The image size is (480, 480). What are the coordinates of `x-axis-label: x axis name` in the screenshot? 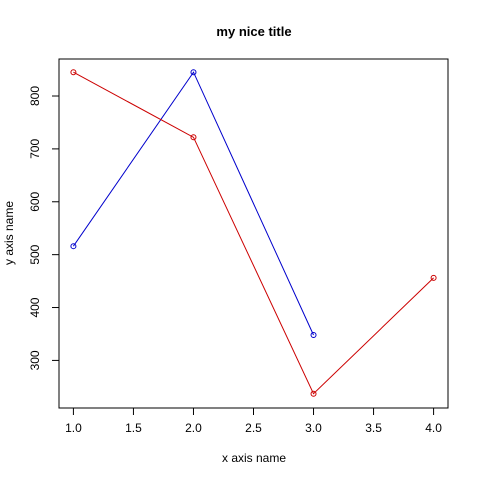 It's located at (254, 458).